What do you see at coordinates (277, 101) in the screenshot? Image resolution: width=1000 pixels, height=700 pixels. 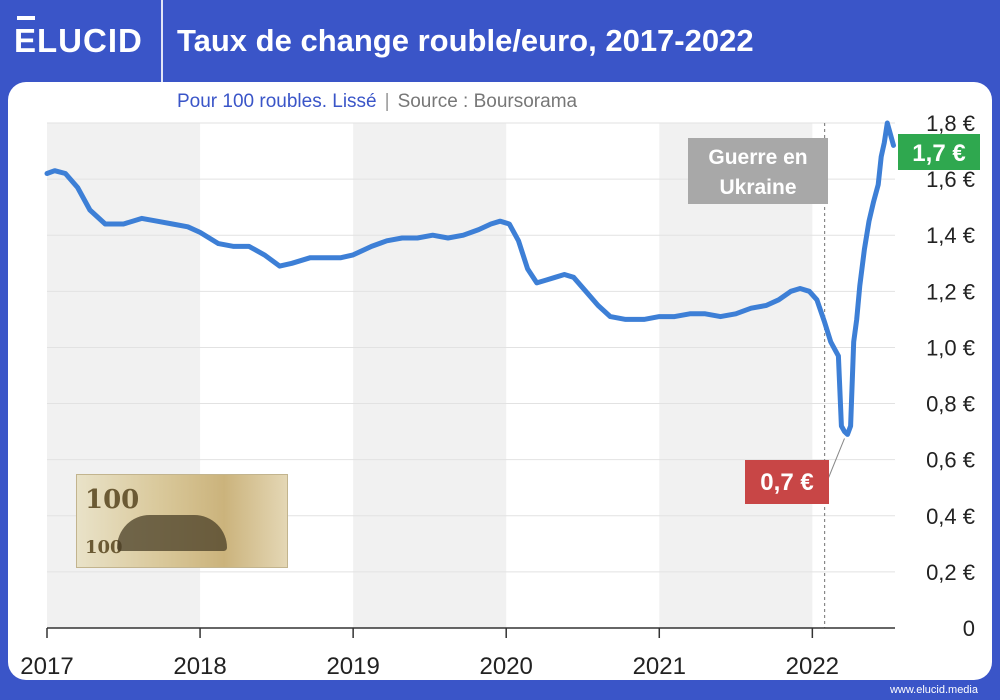 I see `subtitle-main: Pour 100 roubles. Lissé` at bounding box center [277, 101].